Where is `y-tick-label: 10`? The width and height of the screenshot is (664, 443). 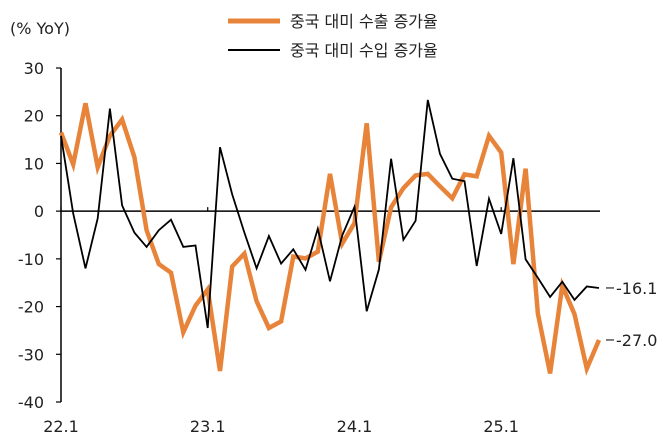 y-tick-label: 10 is located at coordinates (34, 163).